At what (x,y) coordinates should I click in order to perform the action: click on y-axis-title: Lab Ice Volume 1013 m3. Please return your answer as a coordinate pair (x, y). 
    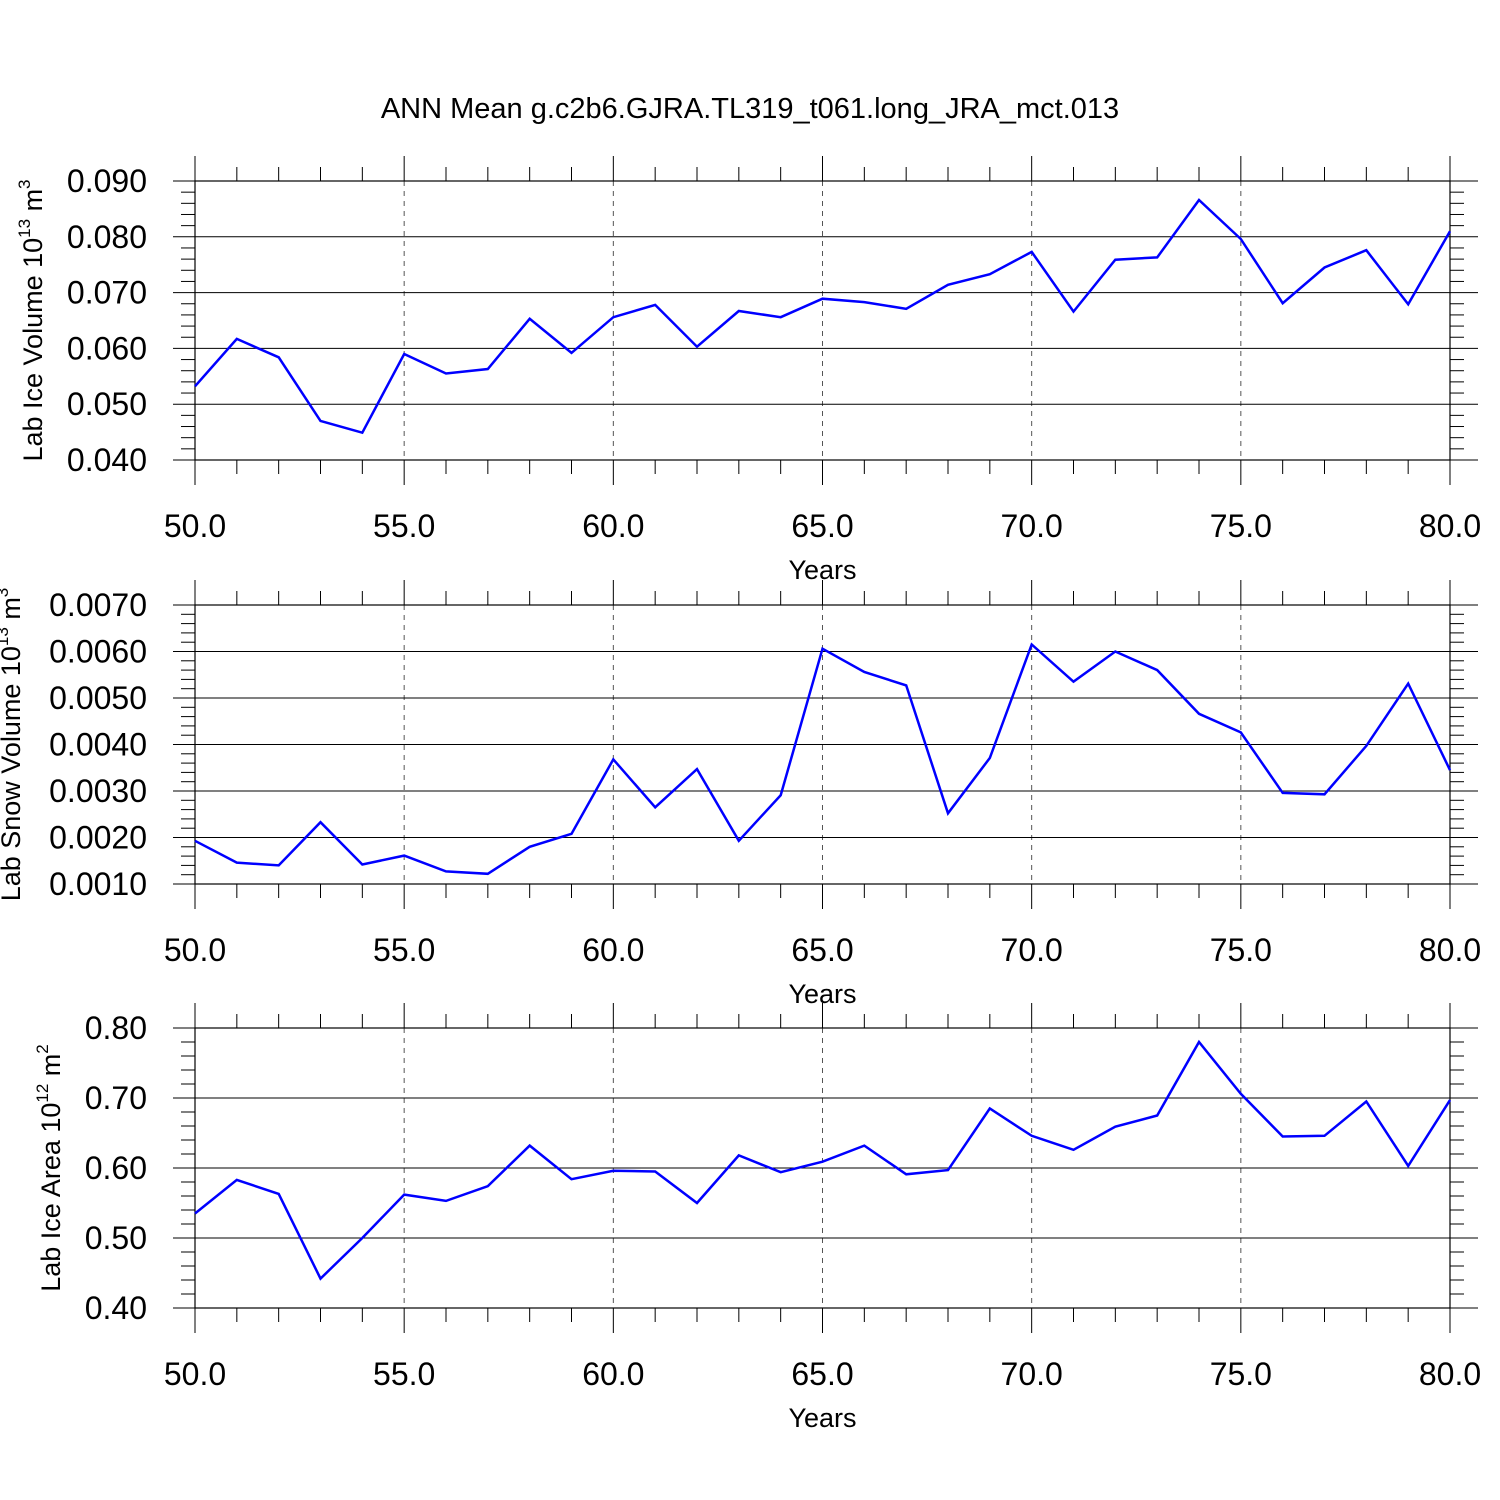
    Looking at the image, I should click on (31, 320).